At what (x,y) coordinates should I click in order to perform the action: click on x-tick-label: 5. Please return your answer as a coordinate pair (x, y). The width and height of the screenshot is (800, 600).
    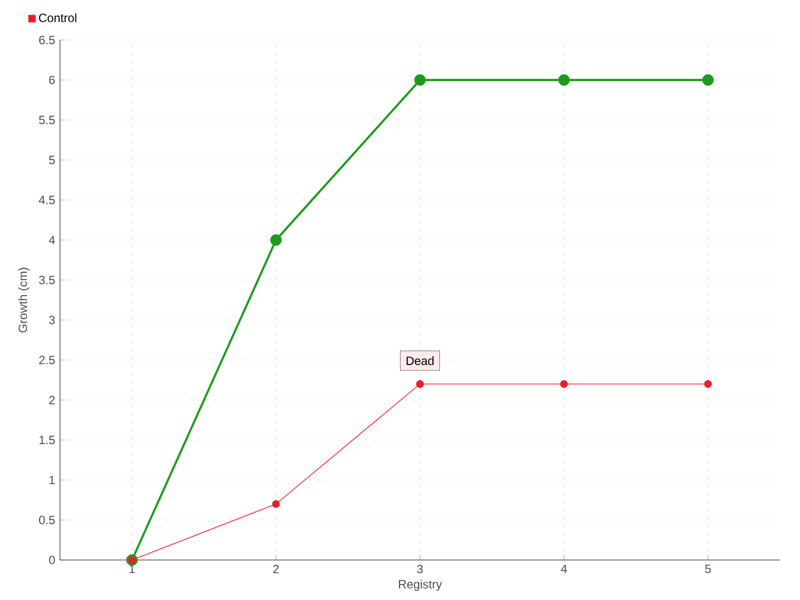
    Looking at the image, I should click on (708, 569).